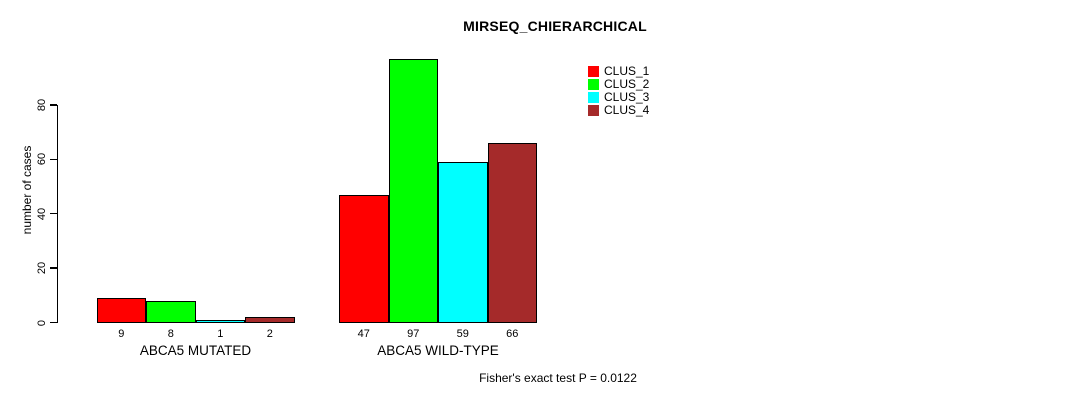 This screenshot has height=400, width=1090. Describe the element at coordinates (627, 110) in the screenshot. I see `legend-label: CLUS_4` at that location.